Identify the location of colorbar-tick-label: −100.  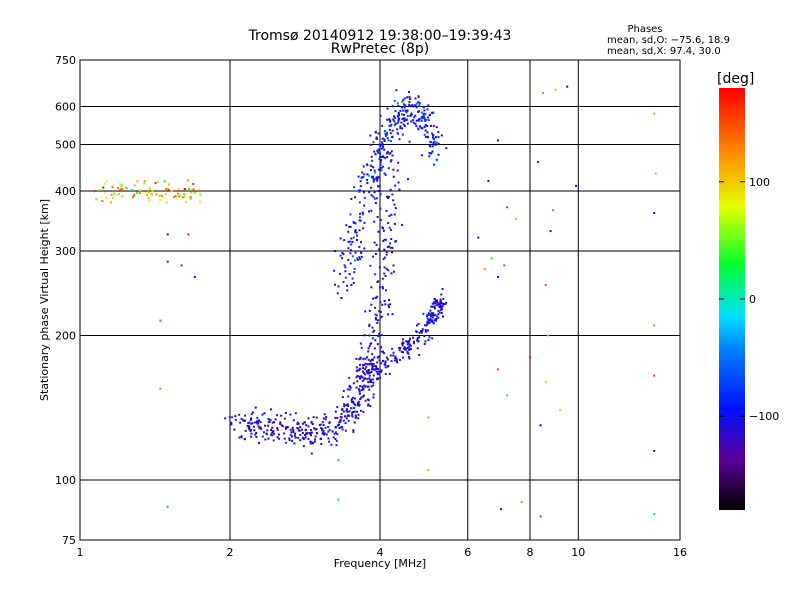
(764, 416).